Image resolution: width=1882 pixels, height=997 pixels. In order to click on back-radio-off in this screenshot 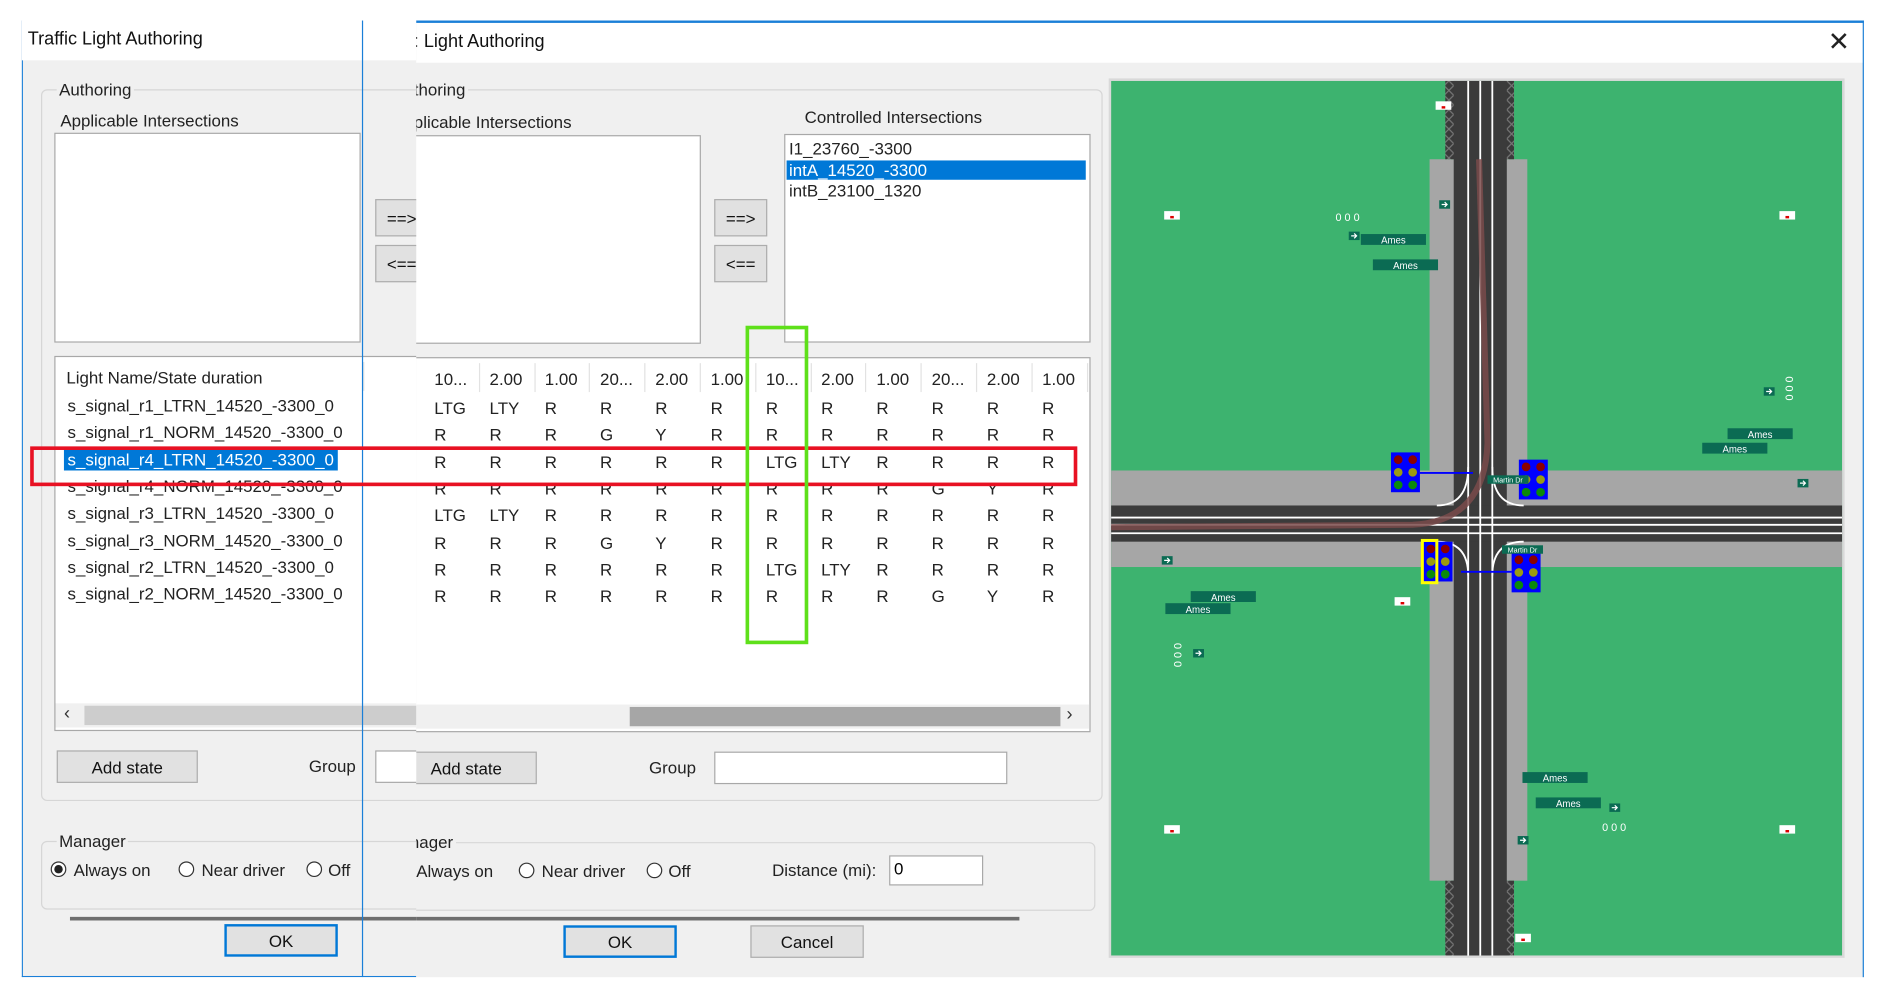, I will do `click(314, 869)`.